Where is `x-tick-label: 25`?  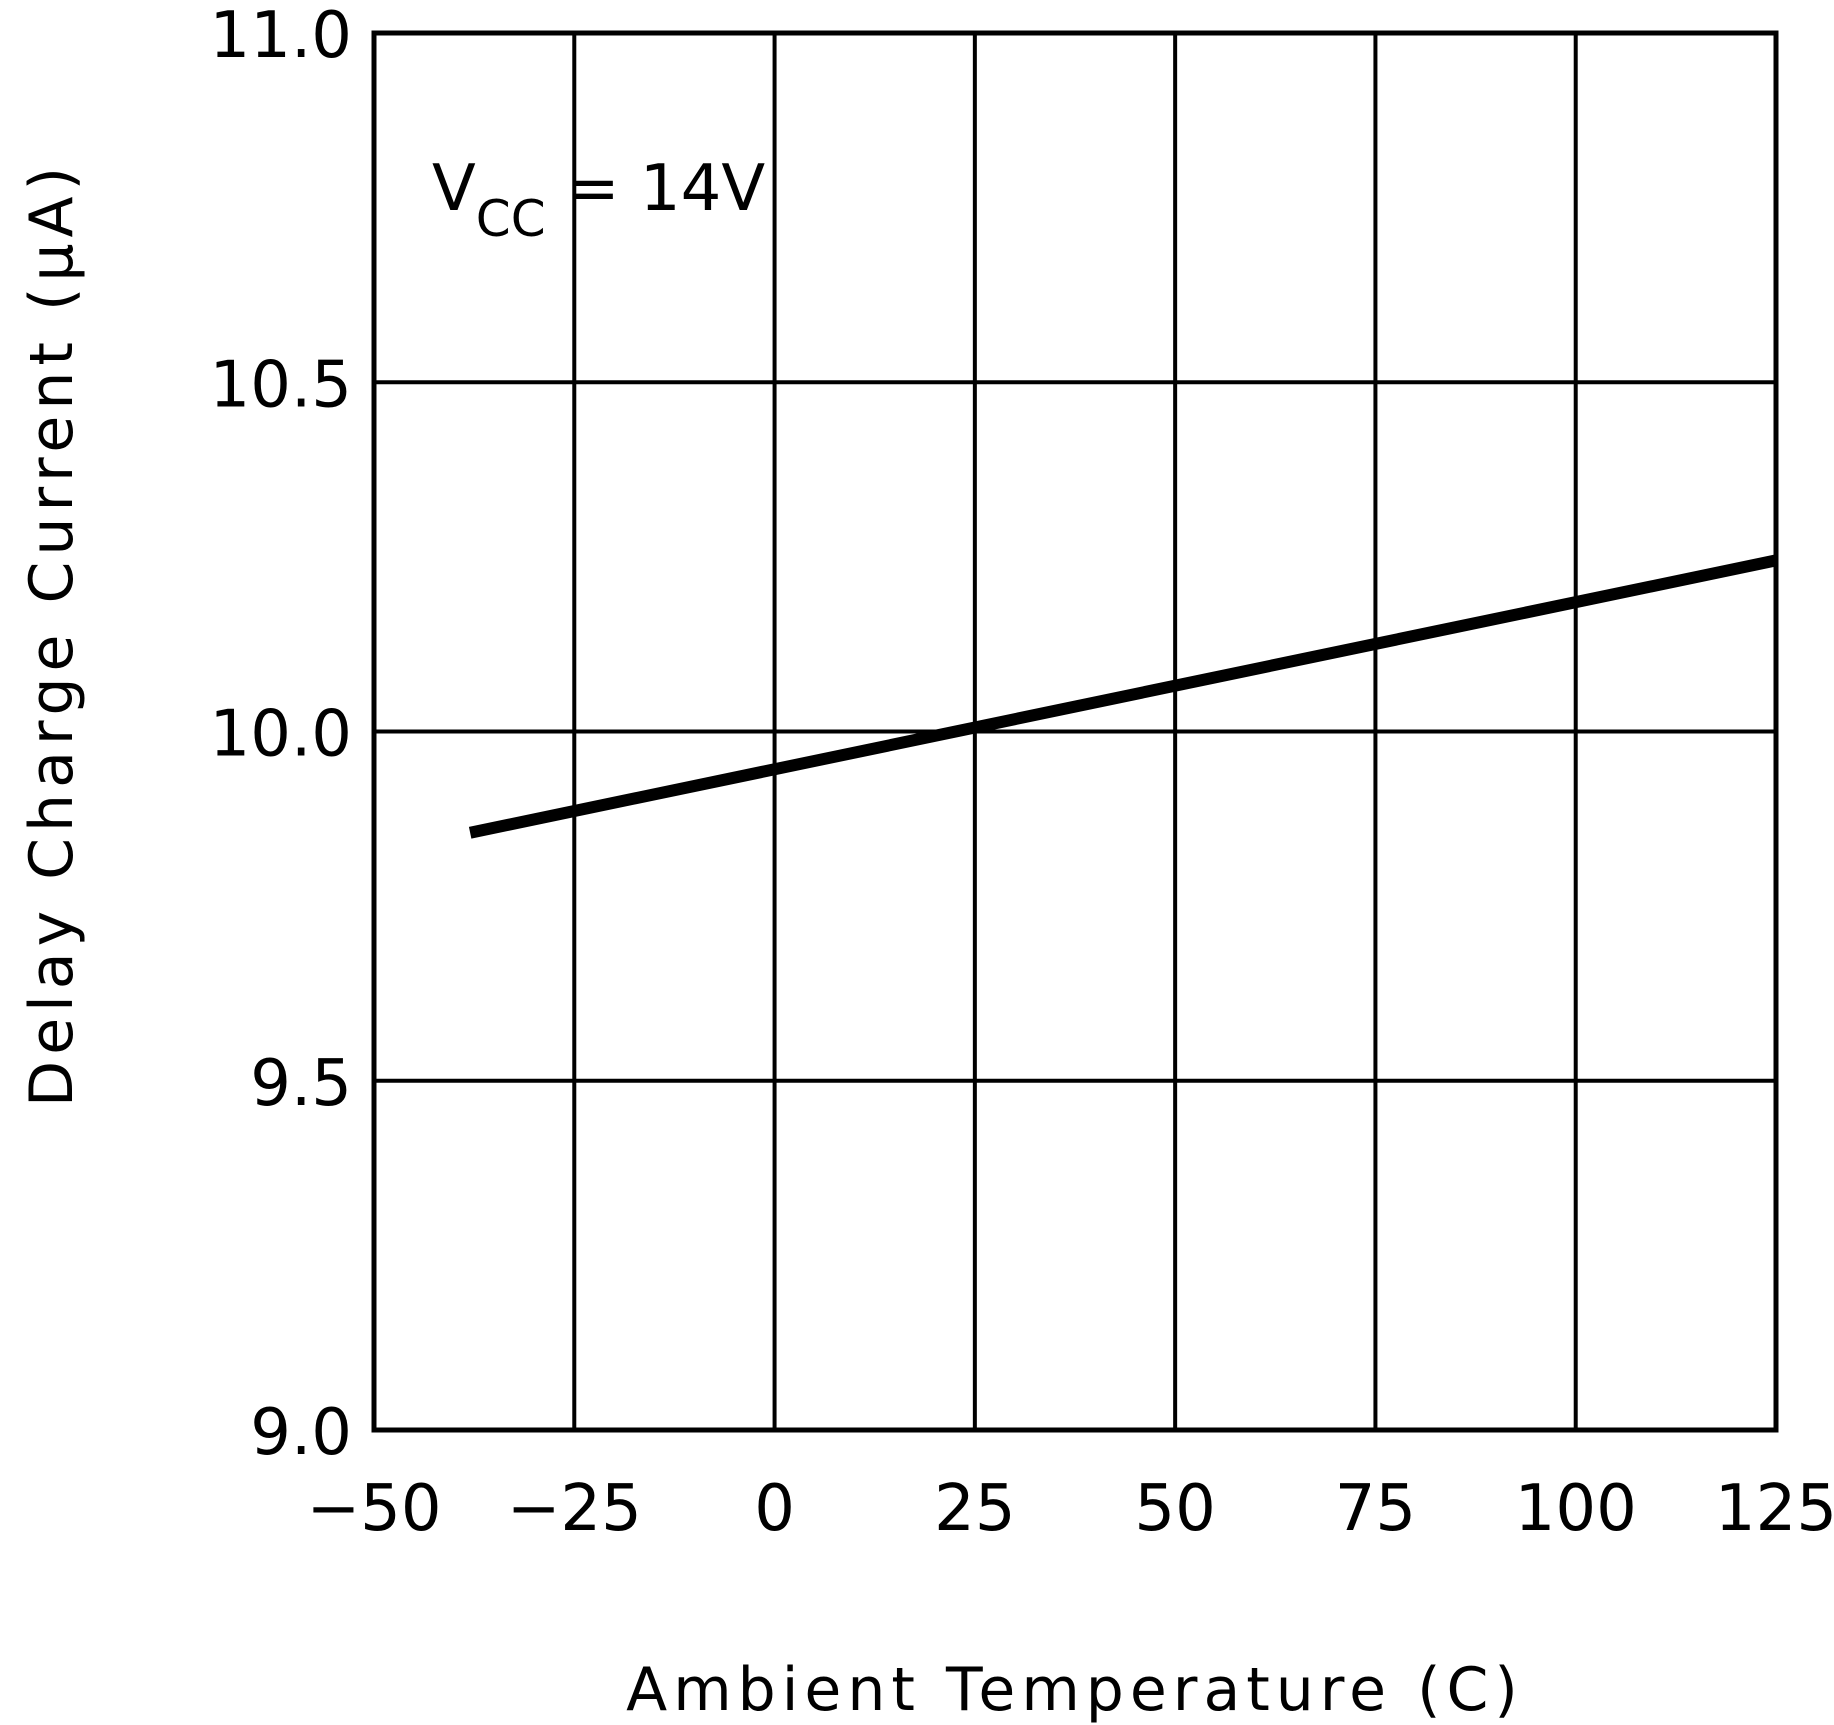
x-tick-label: 25 is located at coordinates (974, 1509).